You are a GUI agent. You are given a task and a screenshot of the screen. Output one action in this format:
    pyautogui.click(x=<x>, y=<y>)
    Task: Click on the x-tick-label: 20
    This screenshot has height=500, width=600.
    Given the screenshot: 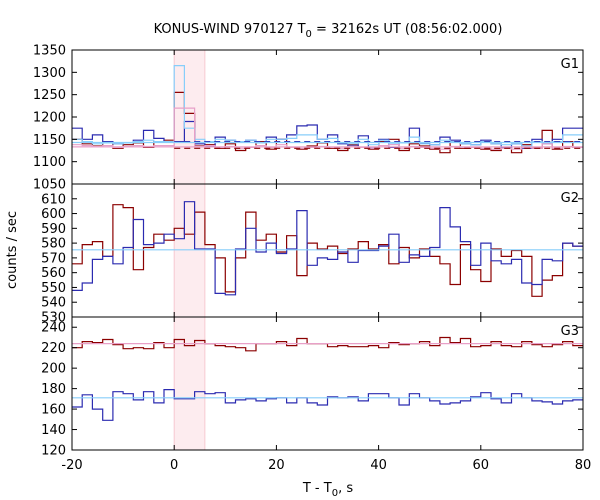 What is the action you would take?
    pyautogui.click(x=276, y=465)
    